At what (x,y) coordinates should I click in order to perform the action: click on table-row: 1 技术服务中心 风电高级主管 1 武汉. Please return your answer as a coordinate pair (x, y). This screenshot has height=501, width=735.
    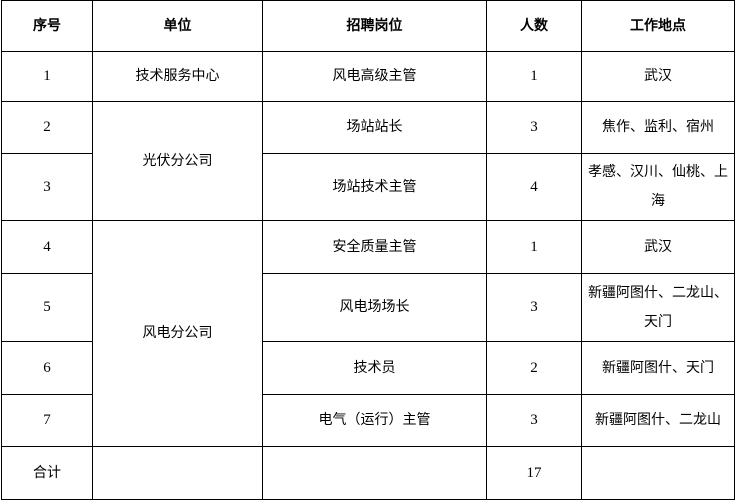
    Looking at the image, I should click on (368, 76).